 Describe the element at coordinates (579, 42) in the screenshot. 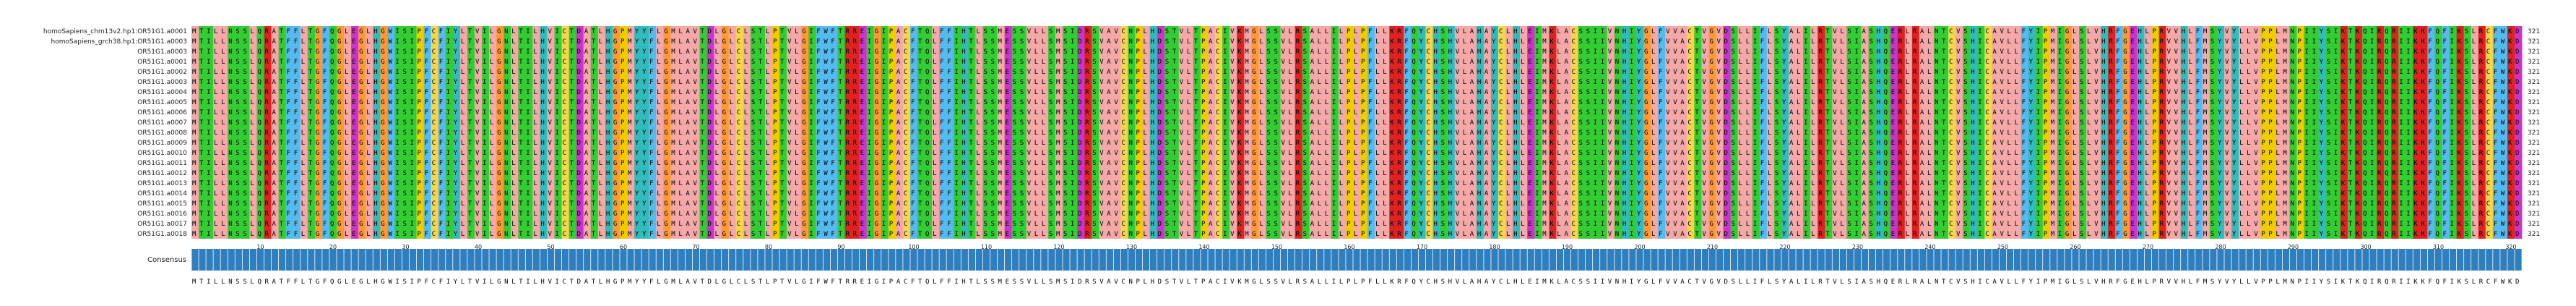

I see `residue-letter: D` at that location.